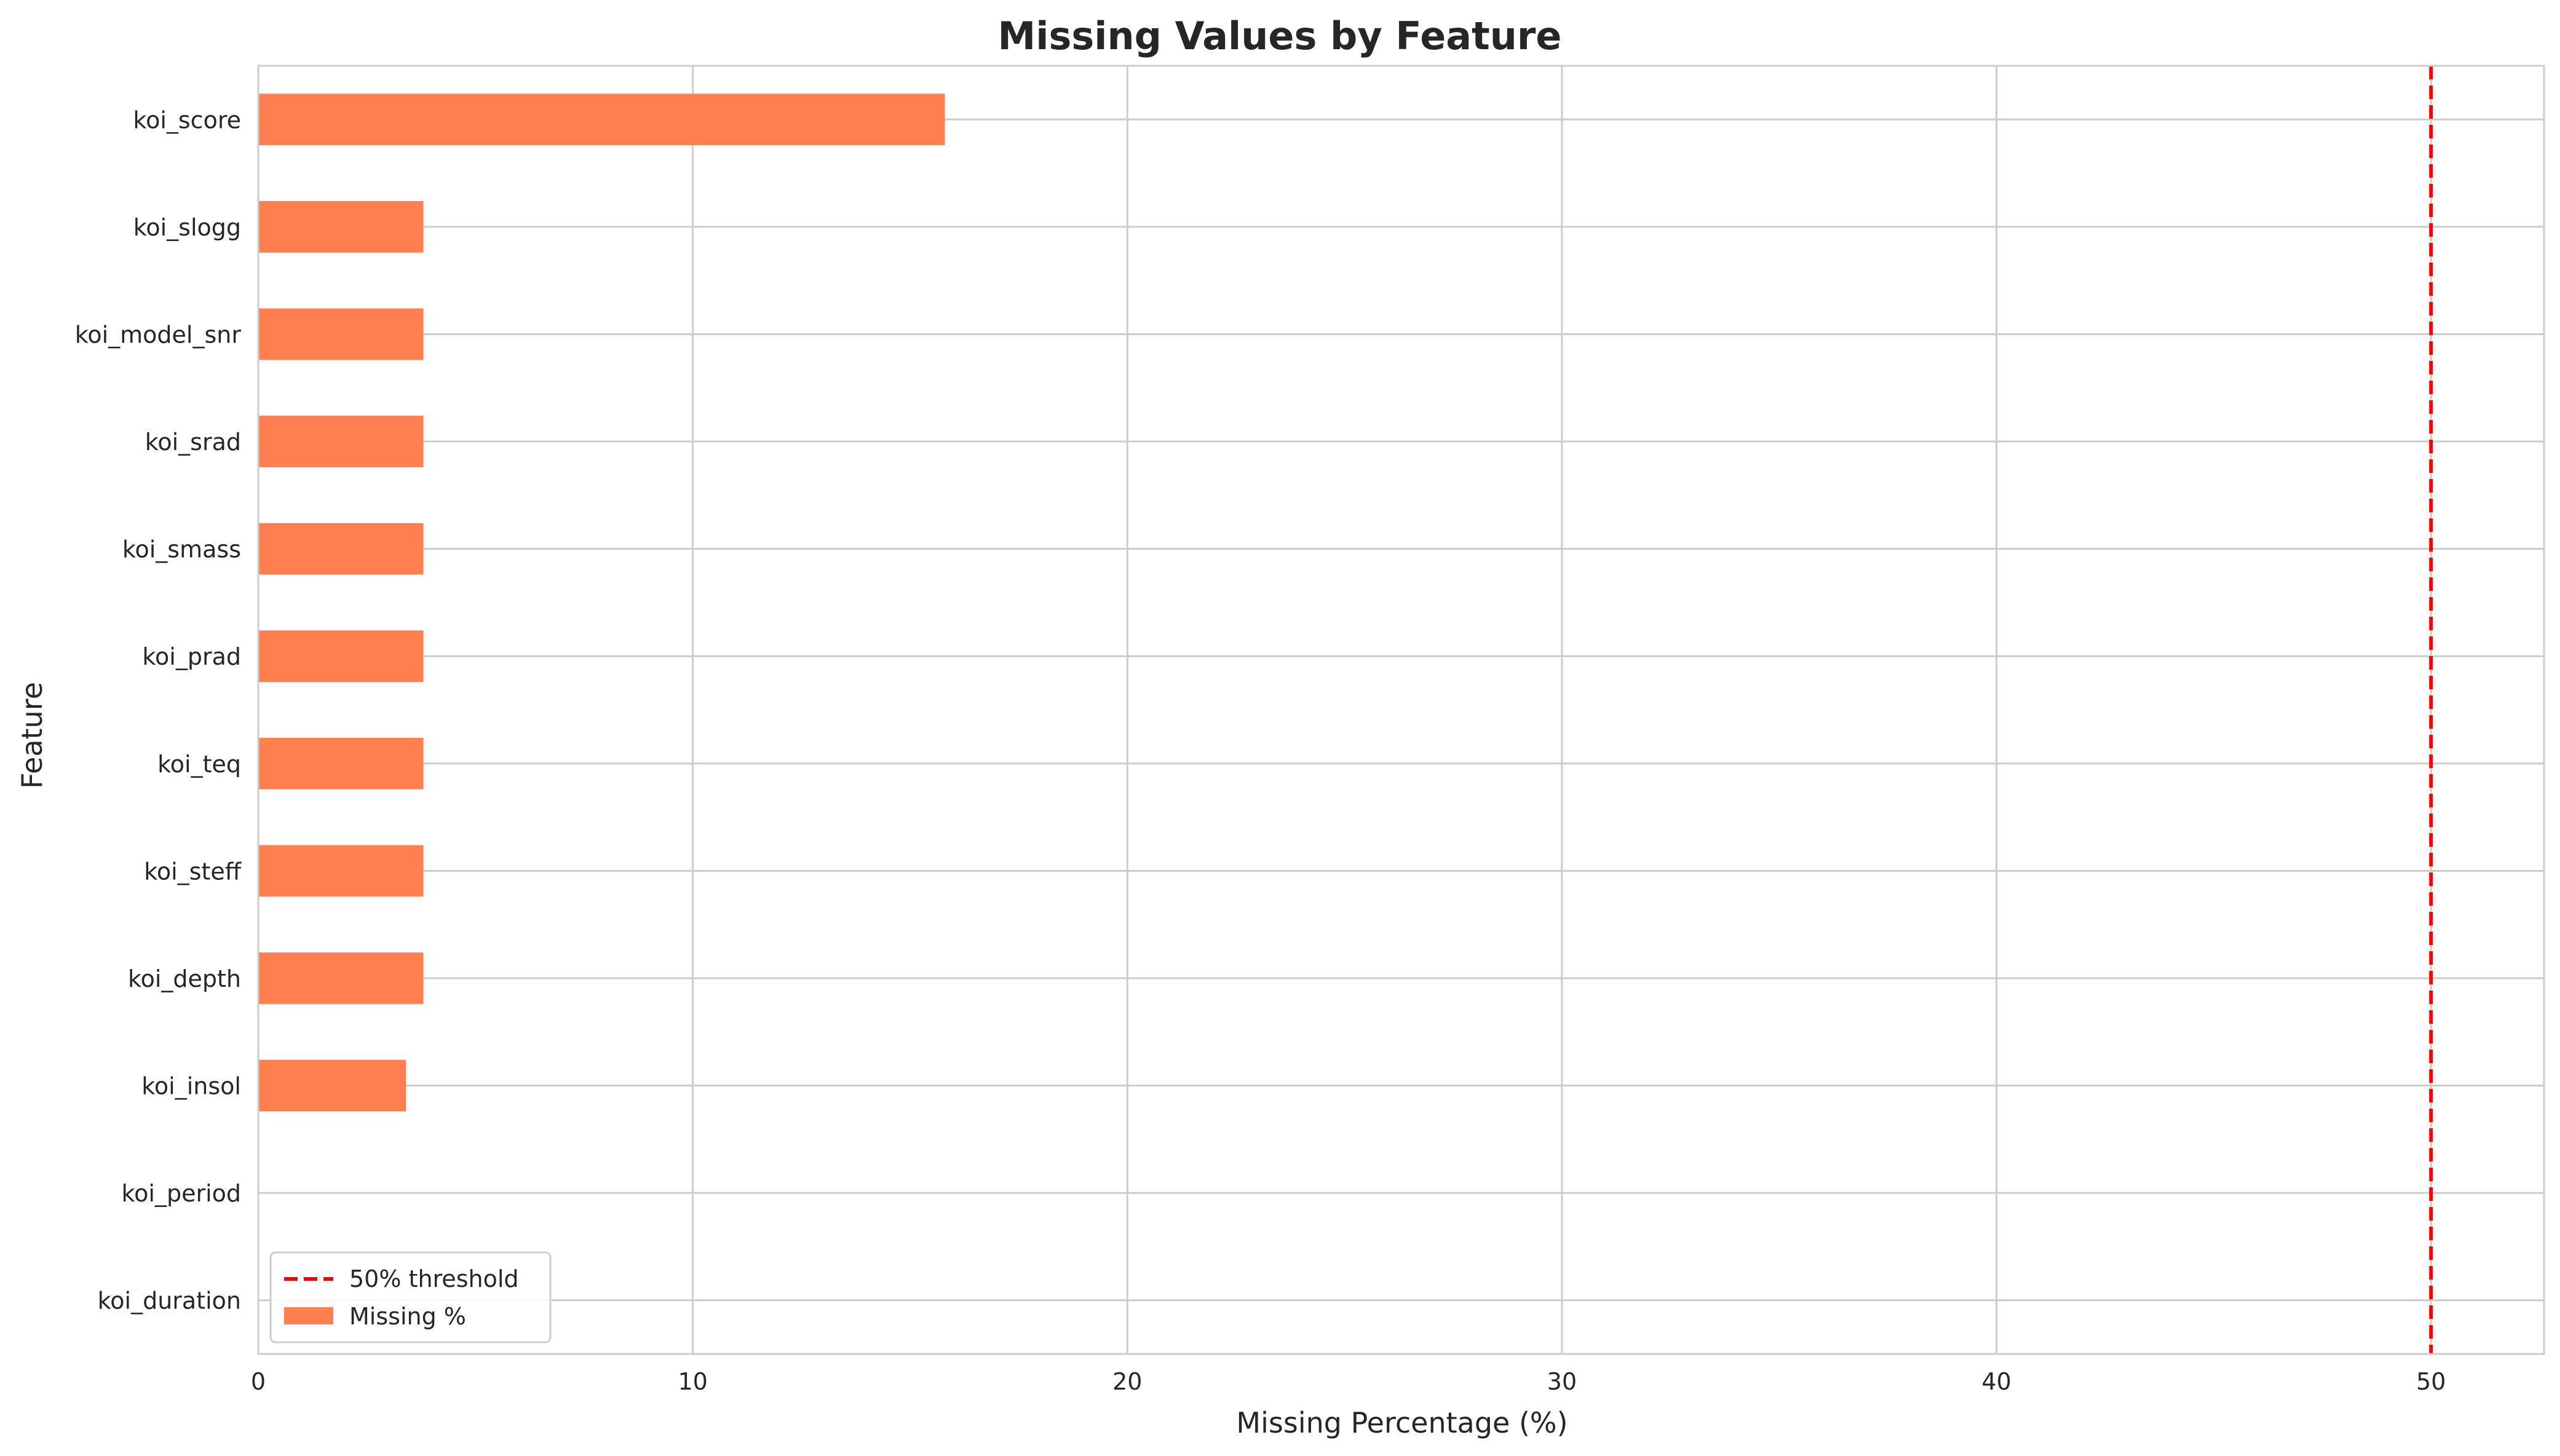  What do you see at coordinates (1280, 36) in the screenshot?
I see `chart-title: Missing Values by Feature` at bounding box center [1280, 36].